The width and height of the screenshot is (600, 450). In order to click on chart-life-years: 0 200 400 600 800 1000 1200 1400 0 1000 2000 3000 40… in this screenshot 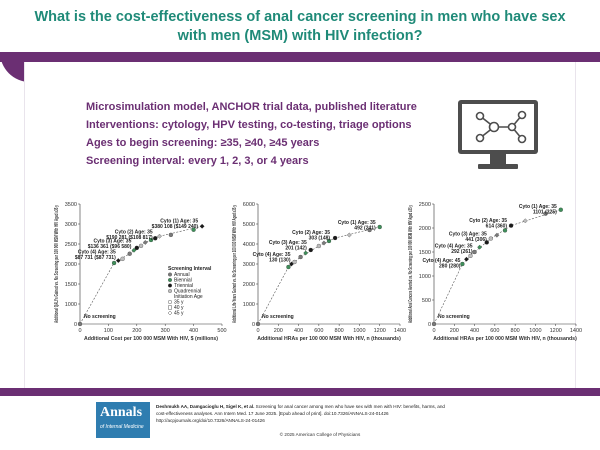, I will do `click(318, 276)`.